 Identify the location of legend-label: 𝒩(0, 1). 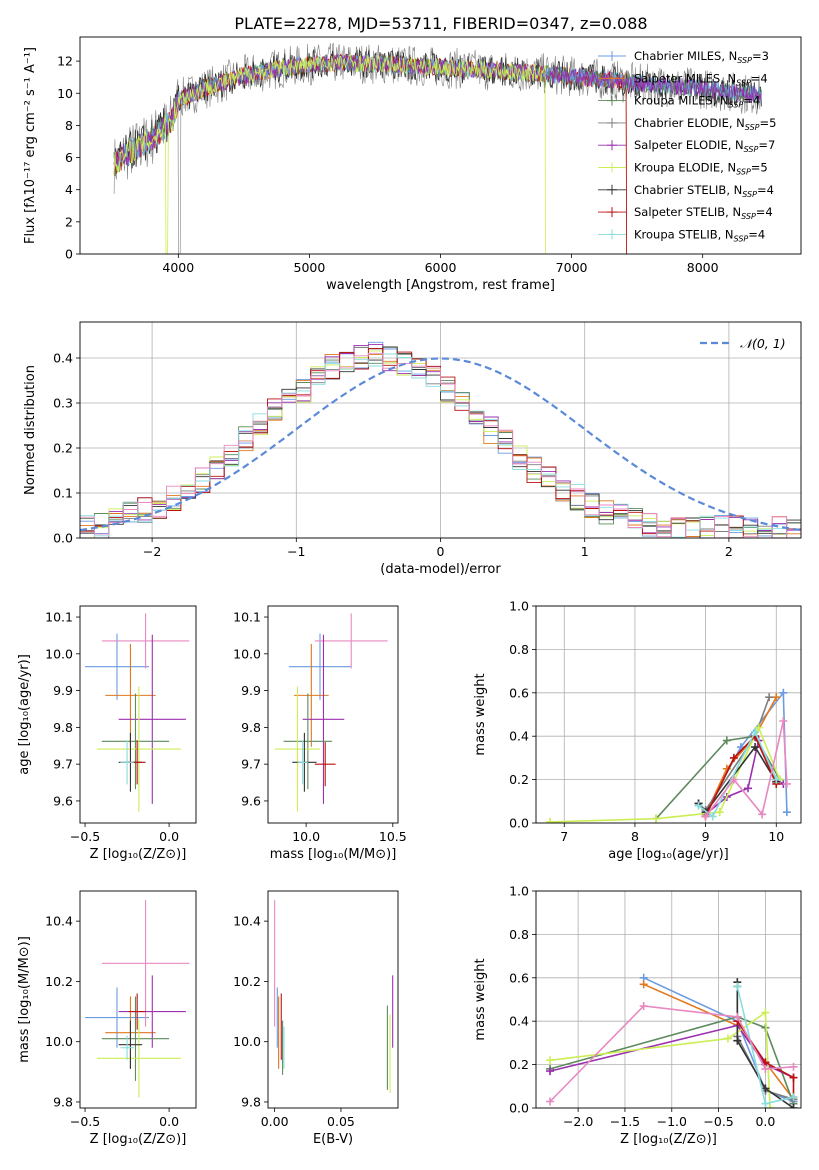
(763, 343).